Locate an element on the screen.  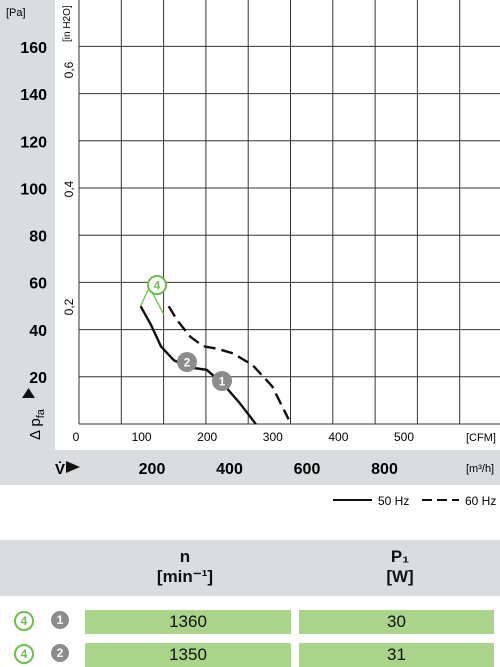
y-axis-arrow is located at coordinates (28, 393).